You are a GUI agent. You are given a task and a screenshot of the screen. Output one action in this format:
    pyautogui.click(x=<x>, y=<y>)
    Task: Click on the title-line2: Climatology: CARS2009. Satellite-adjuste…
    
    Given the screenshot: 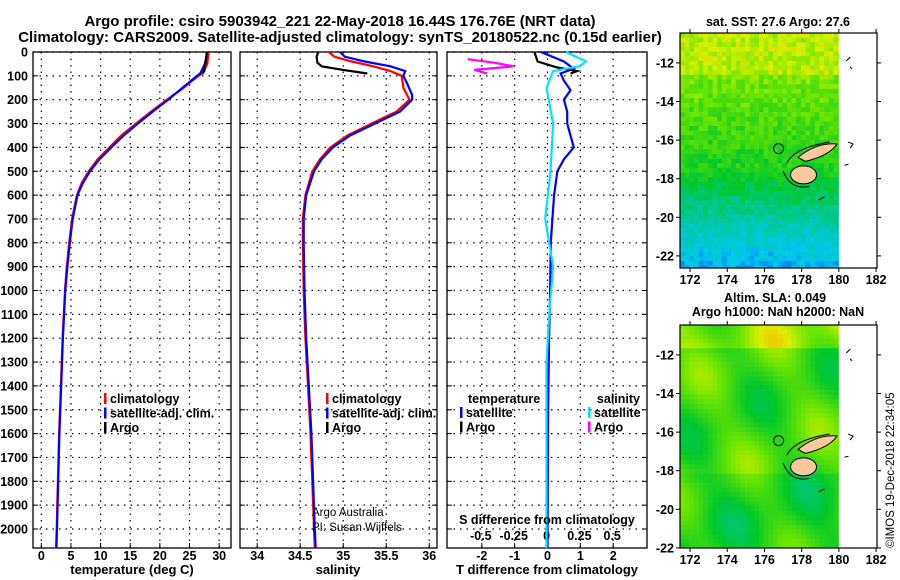 What is the action you would take?
    pyautogui.click(x=340, y=37)
    